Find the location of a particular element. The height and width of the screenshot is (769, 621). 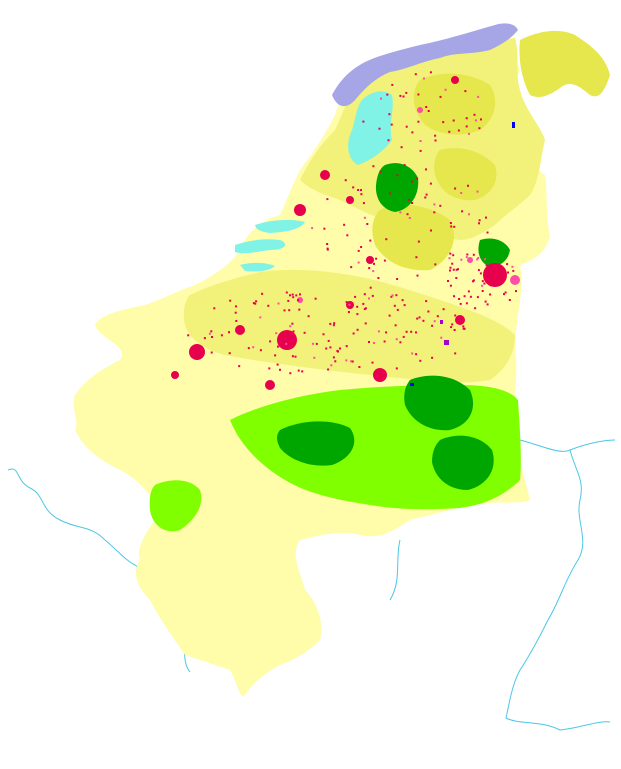

ijsselmeer is located at coordinates (370, 128).